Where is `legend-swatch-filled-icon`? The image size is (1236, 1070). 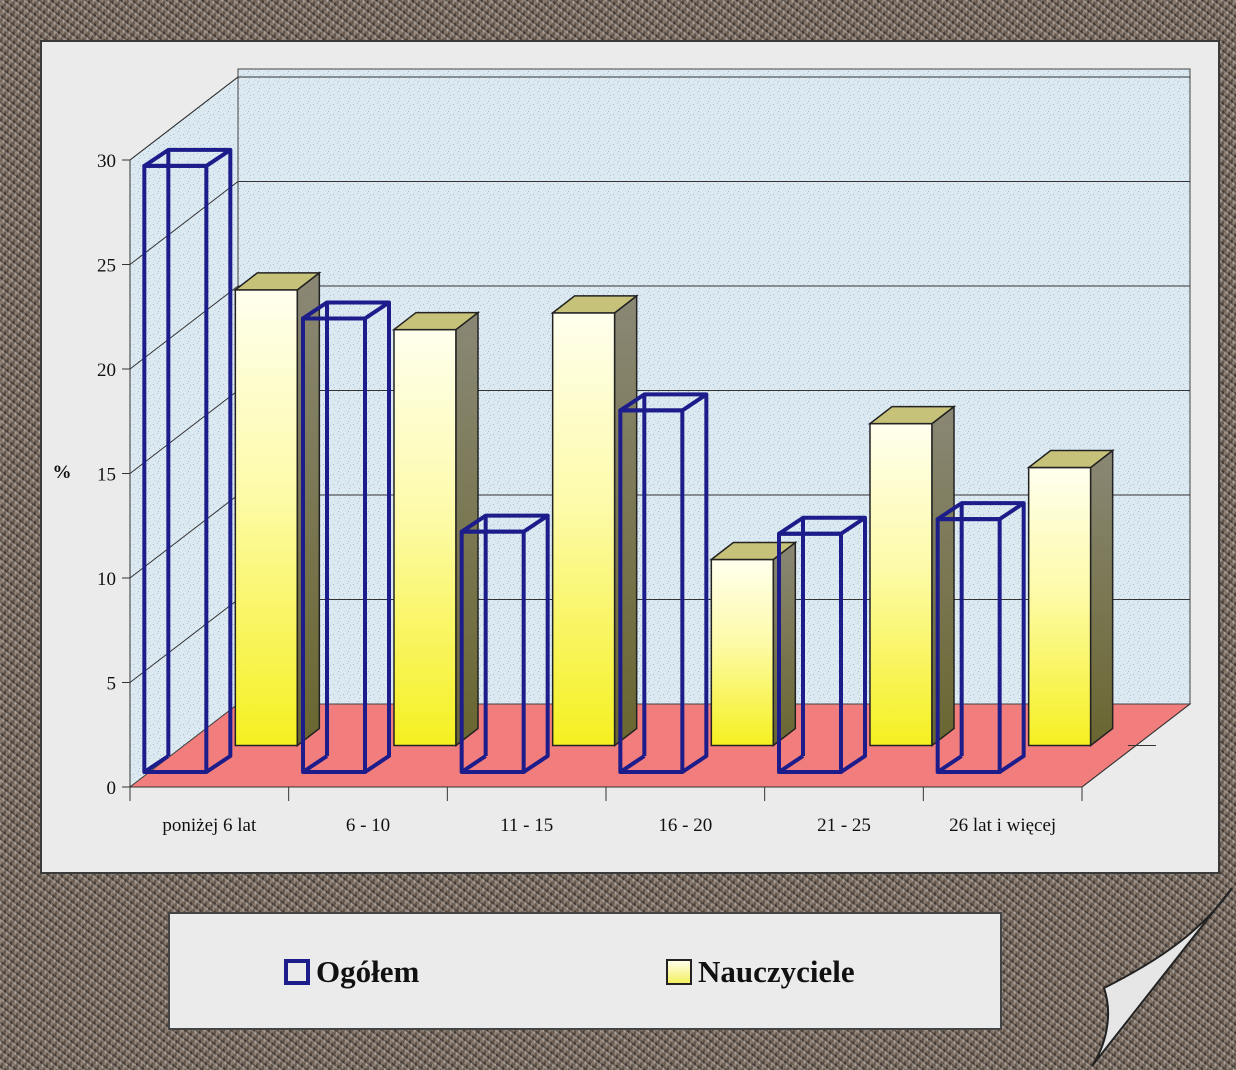
legend-swatch-filled-icon is located at coordinates (679, 972).